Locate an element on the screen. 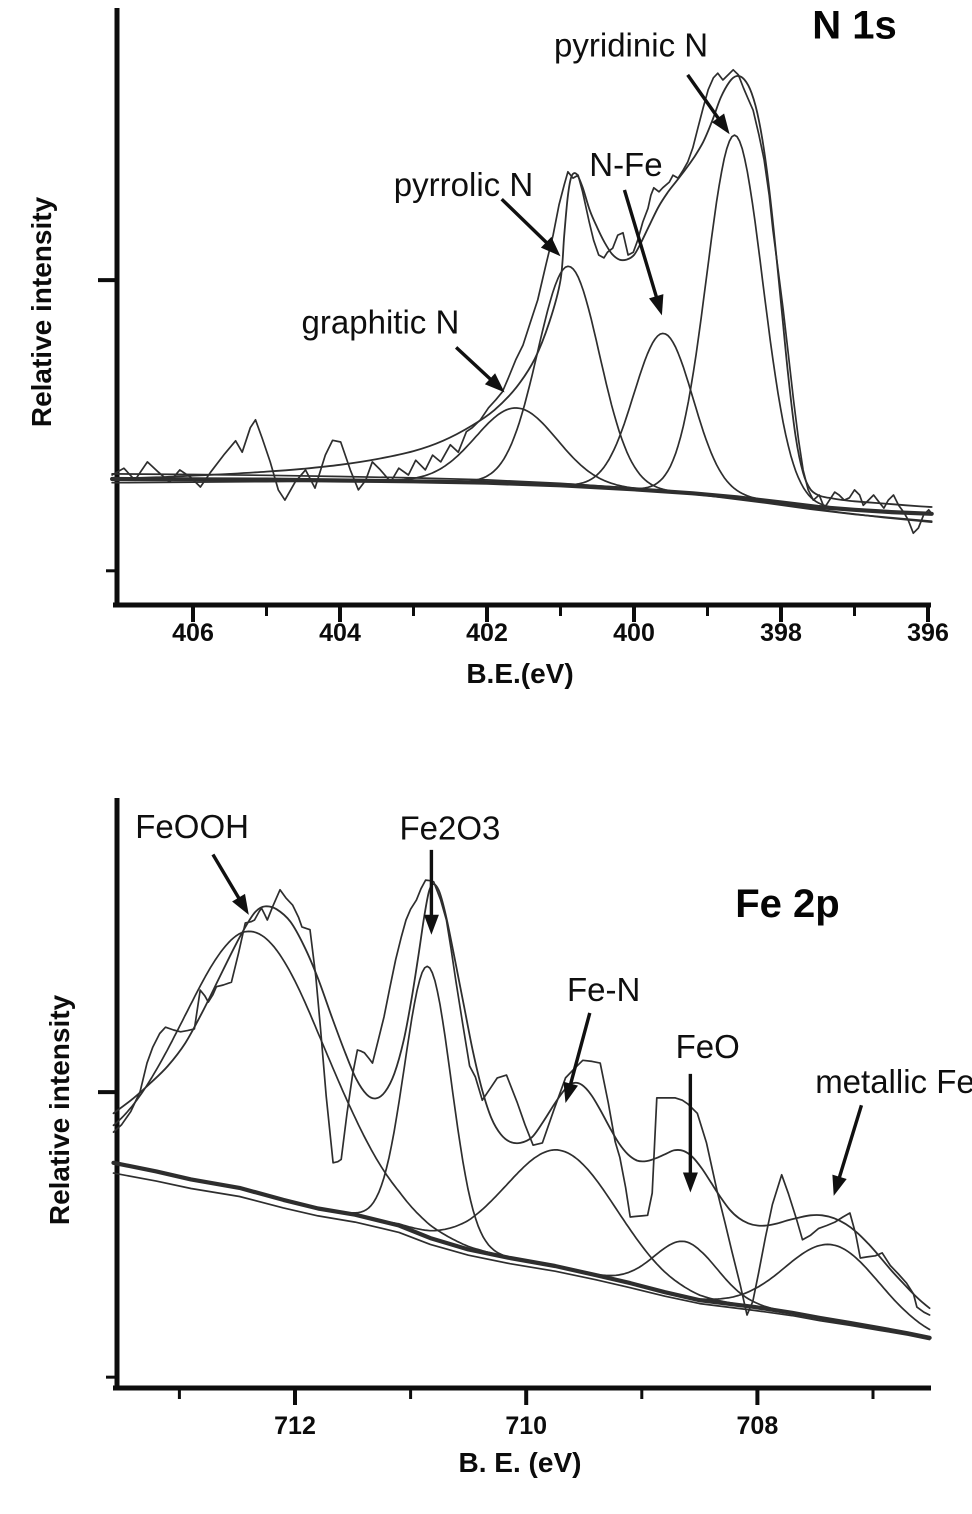 This screenshot has width=972, height=1514. graphitic-n-label: graphitic N is located at coordinates (381, 321).